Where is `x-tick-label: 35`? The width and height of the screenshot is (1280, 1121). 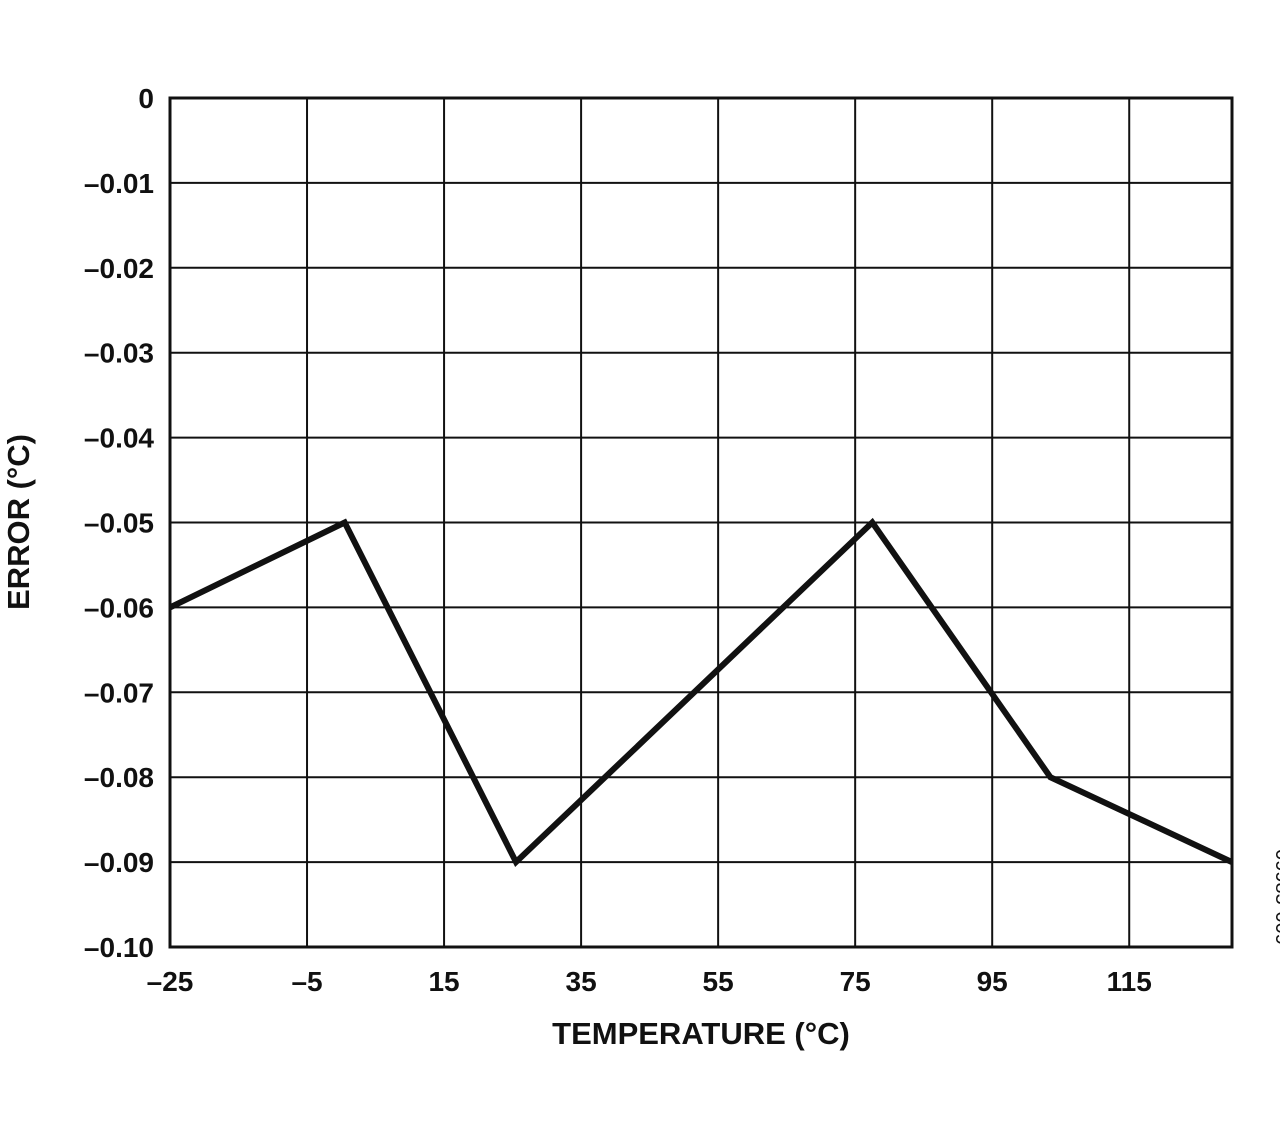
x-tick-label: 35 is located at coordinates (581, 981).